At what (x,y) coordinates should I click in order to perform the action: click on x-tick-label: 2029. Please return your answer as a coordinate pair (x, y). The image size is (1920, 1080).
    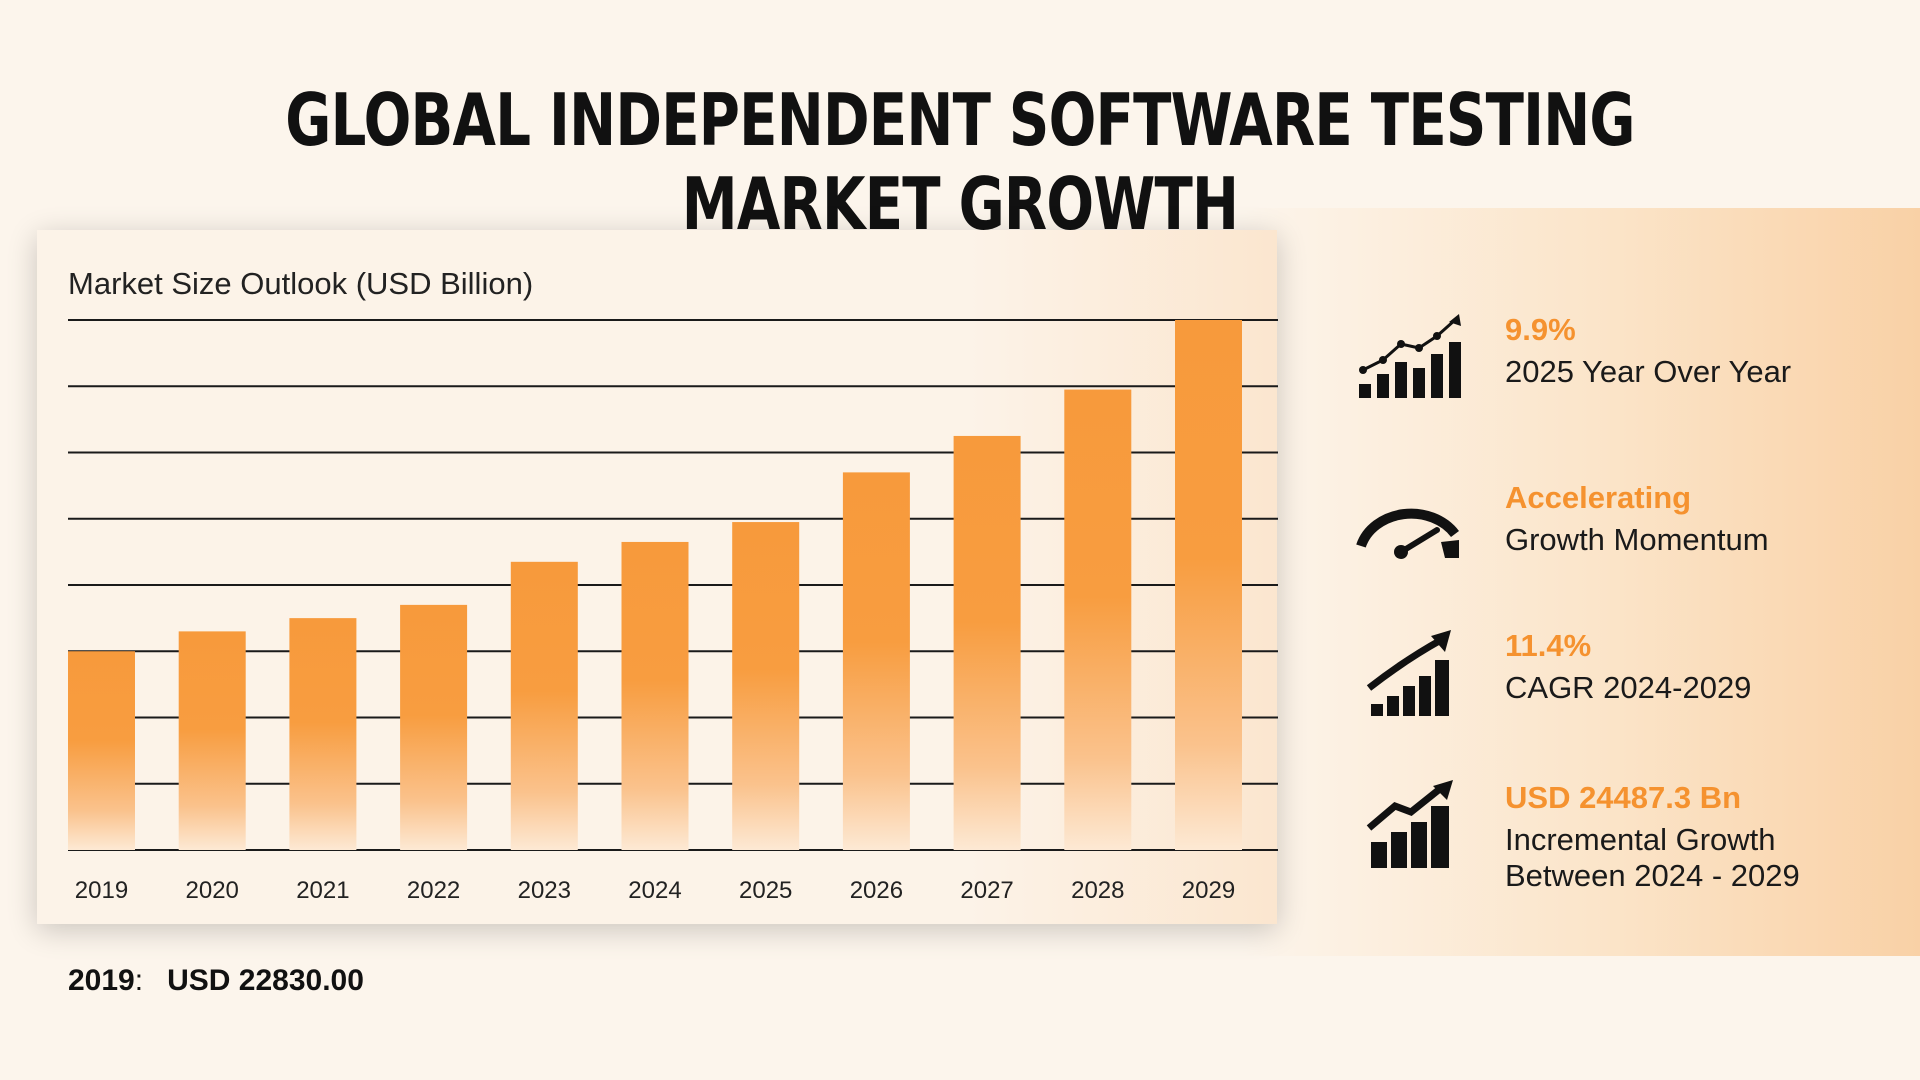
    Looking at the image, I should click on (1208, 890).